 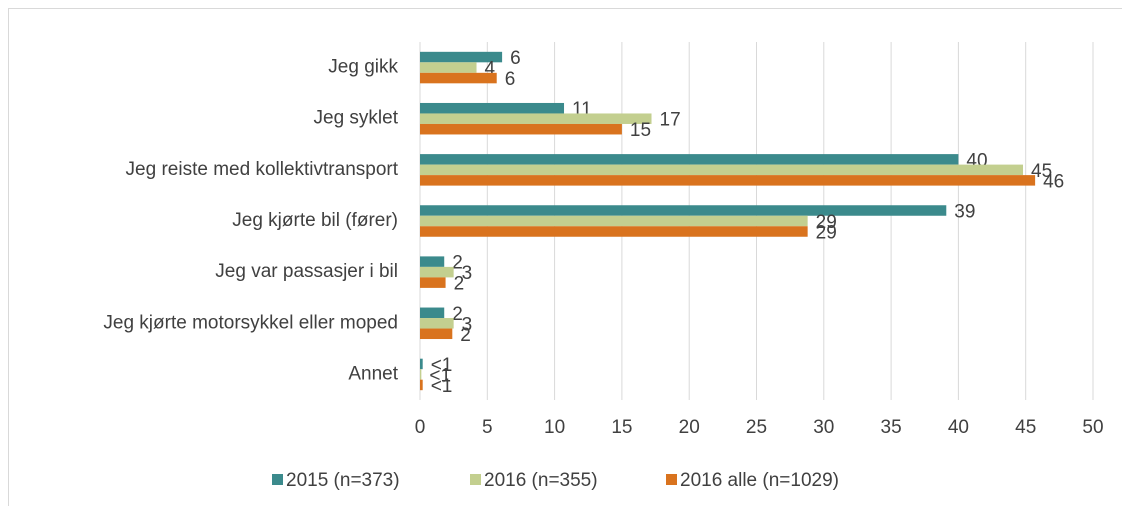 What do you see at coordinates (490, 69) in the screenshot?
I see `data-label: 4` at bounding box center [490, 69].